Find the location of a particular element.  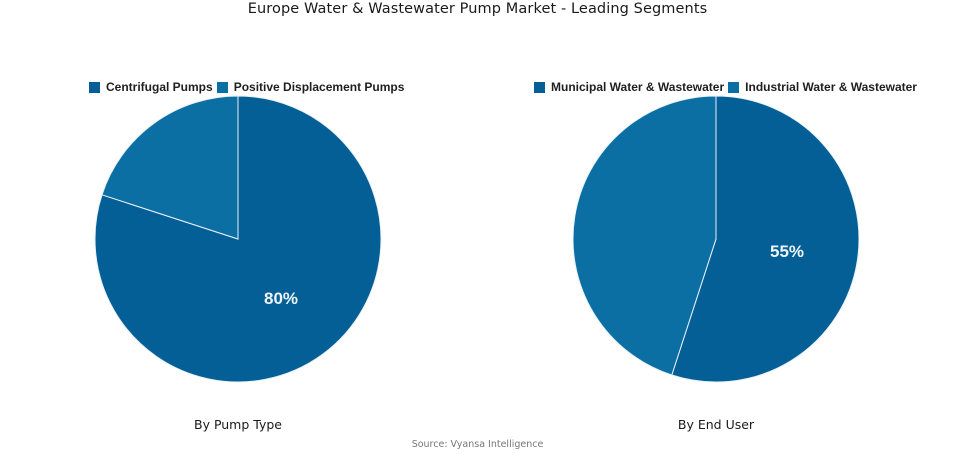

pie-label-80: 80% is located at coordinates (281, 298).